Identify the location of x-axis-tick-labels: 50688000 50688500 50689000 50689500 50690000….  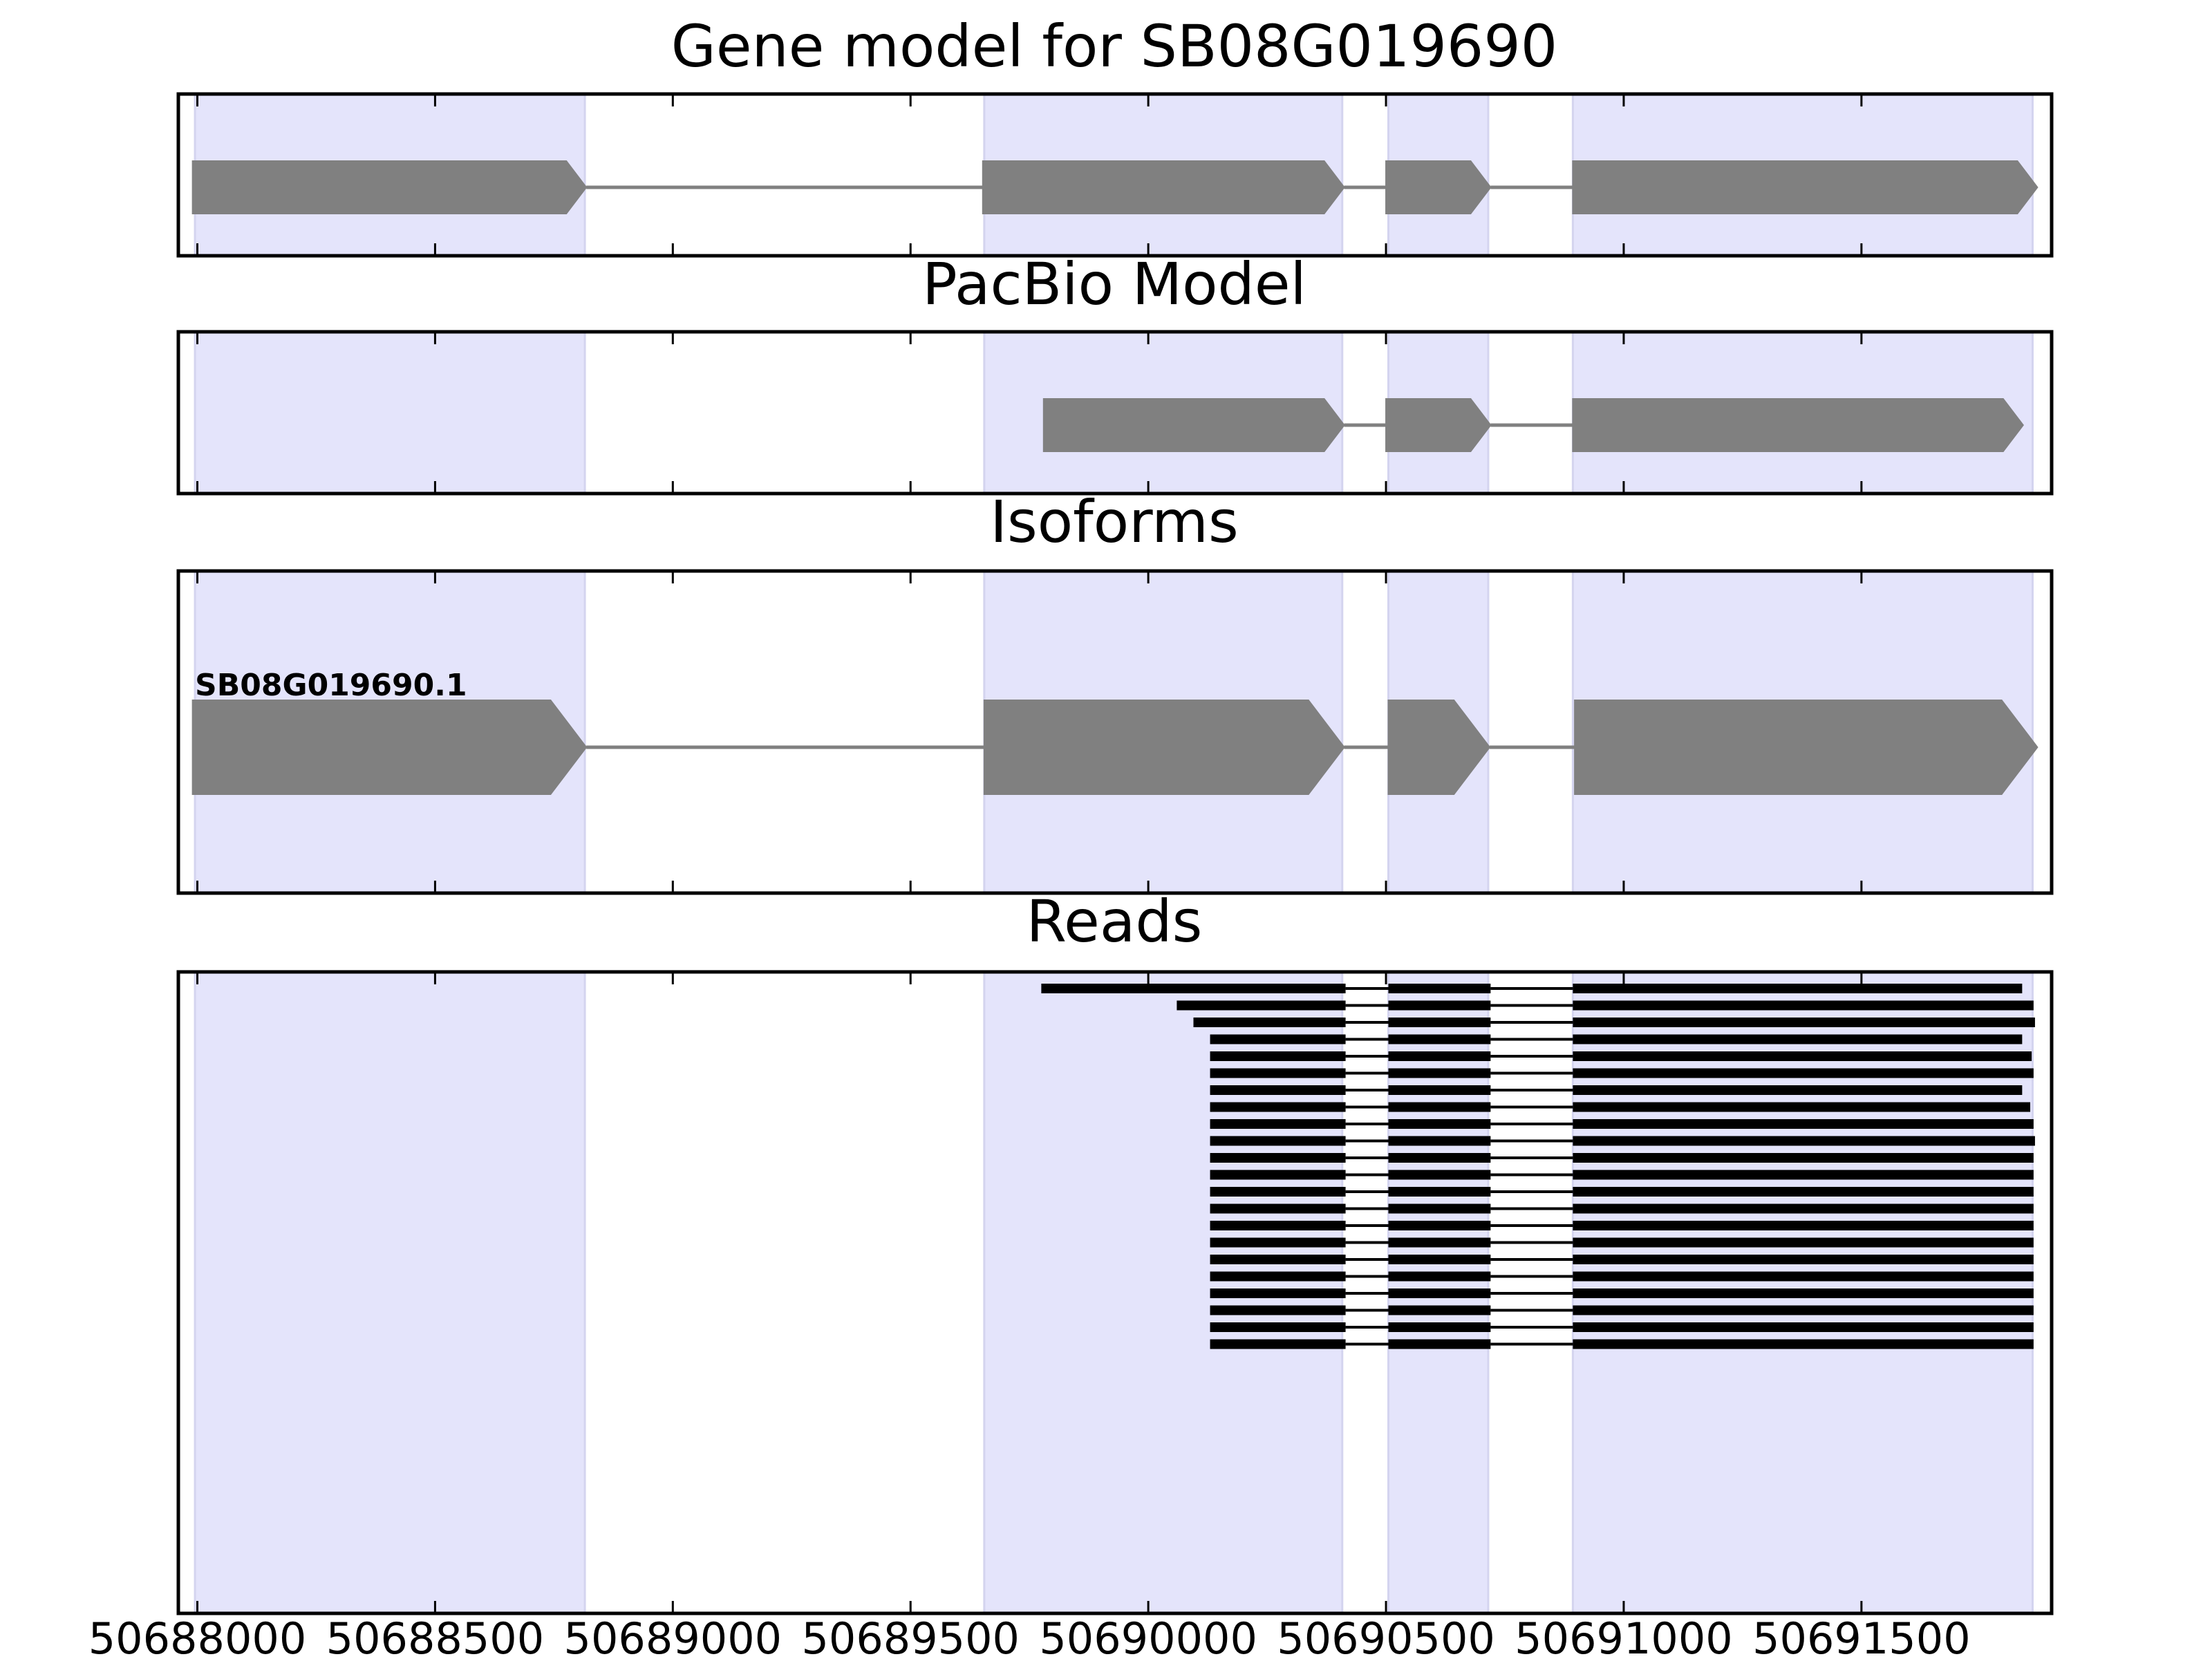
(1029, 1636).